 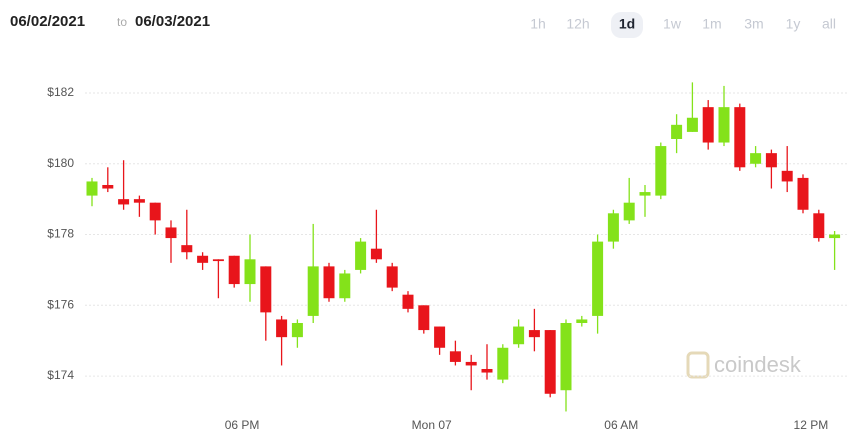 What do you see at coordinates (60, 375) in the screenshot?
I see `y-tick-label: $174` at bounding box center [60, 375].